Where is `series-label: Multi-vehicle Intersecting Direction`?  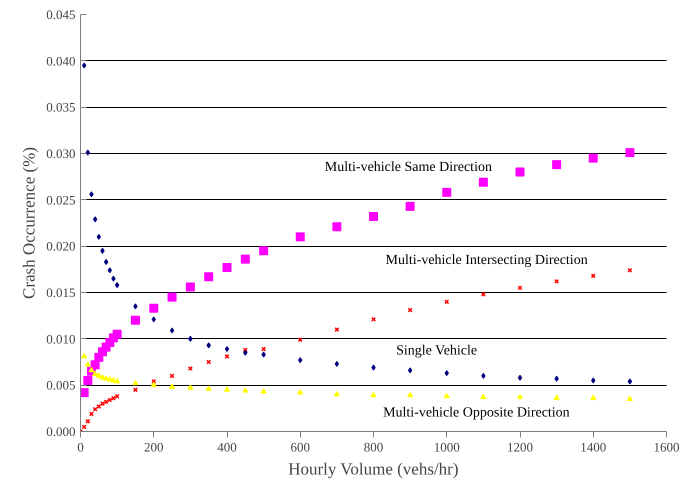 series-label: Multi-vehicle Intersecting Direction is located at coordinates (487, 260).